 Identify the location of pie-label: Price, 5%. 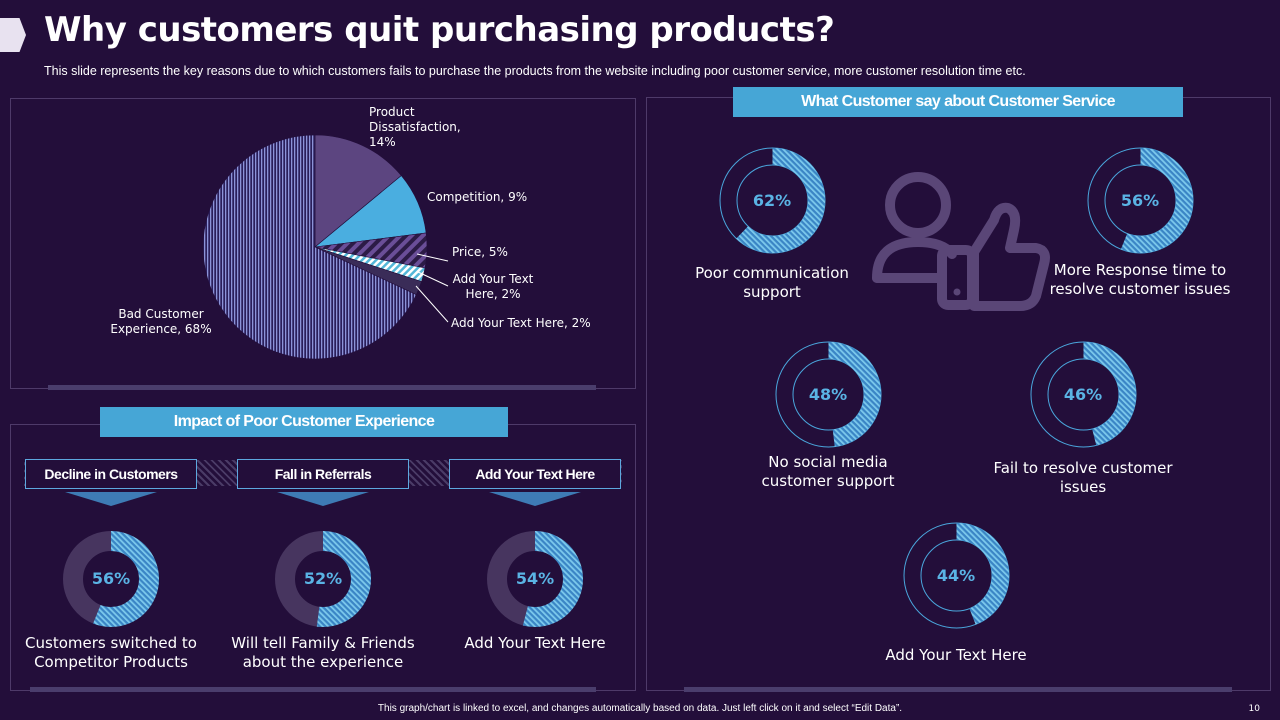
(480, 252).